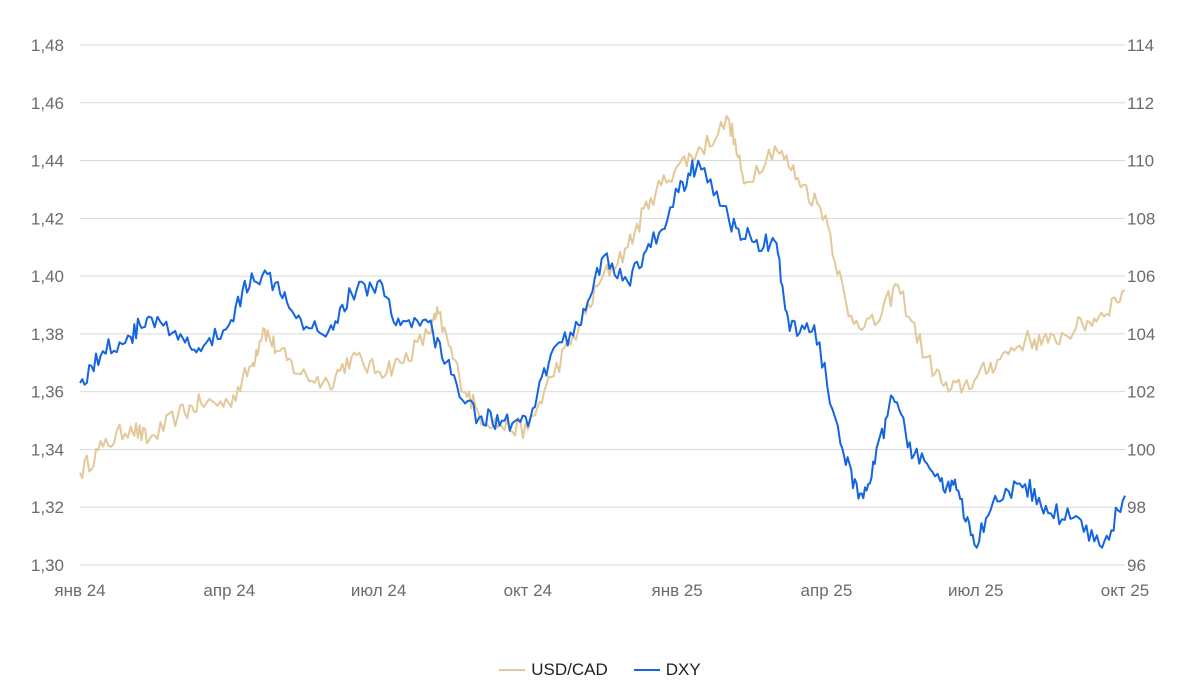 The image size is (1200, 697). What do you see at coordinates (1125, 590) in the screenshot?
I see `x-tick-label: окт 25` at bounding box center [1125, 590].